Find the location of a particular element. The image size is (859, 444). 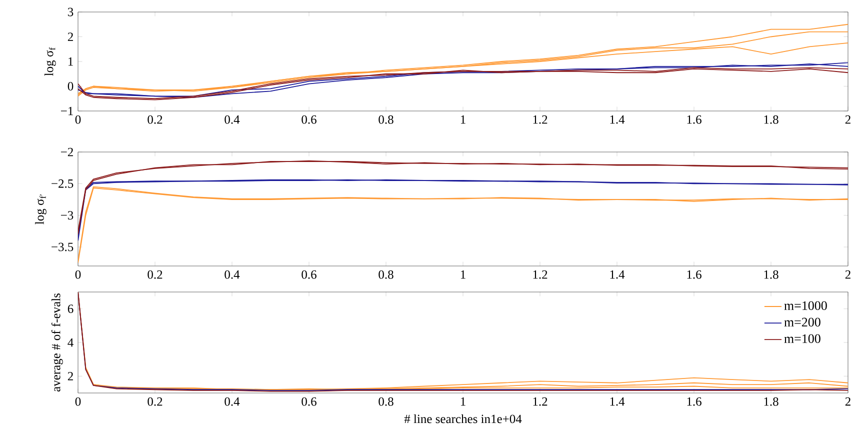

y-tick-label: 4 is located at coordinates (71, 342).